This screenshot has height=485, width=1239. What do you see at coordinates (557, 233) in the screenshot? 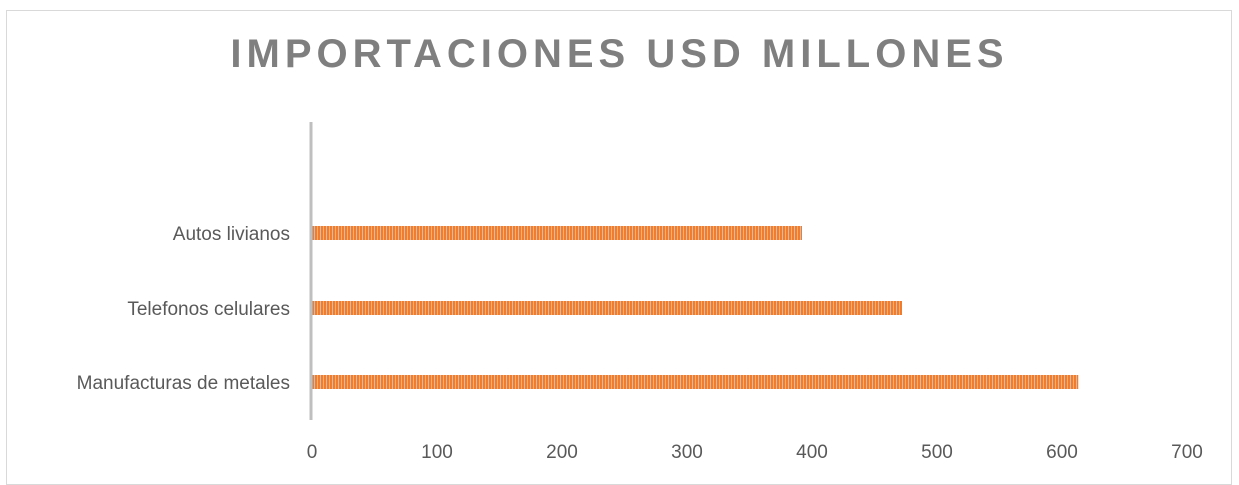
I see `bar-autos-livianos` at bounding box center [557, 233].